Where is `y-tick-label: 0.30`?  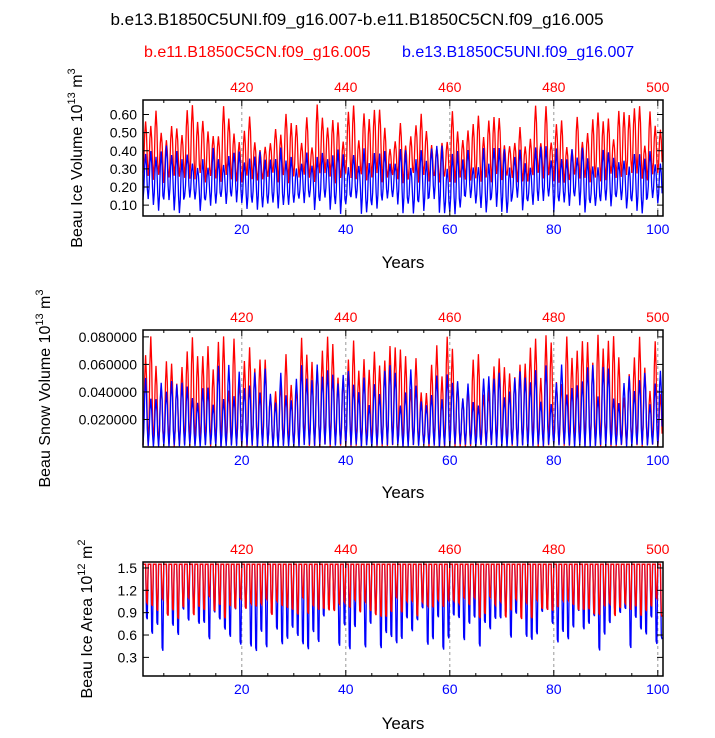
y-tick-label: 0.30 is located at coordinates (123, 169).